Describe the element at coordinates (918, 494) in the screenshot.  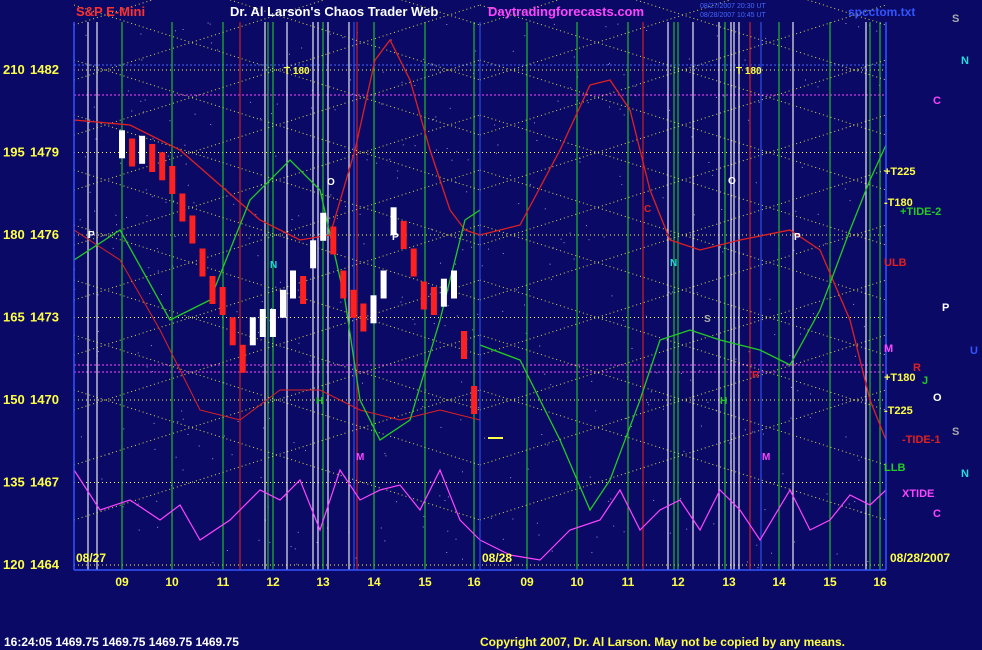
I see `right-legend-label: XTIDE` at that location.